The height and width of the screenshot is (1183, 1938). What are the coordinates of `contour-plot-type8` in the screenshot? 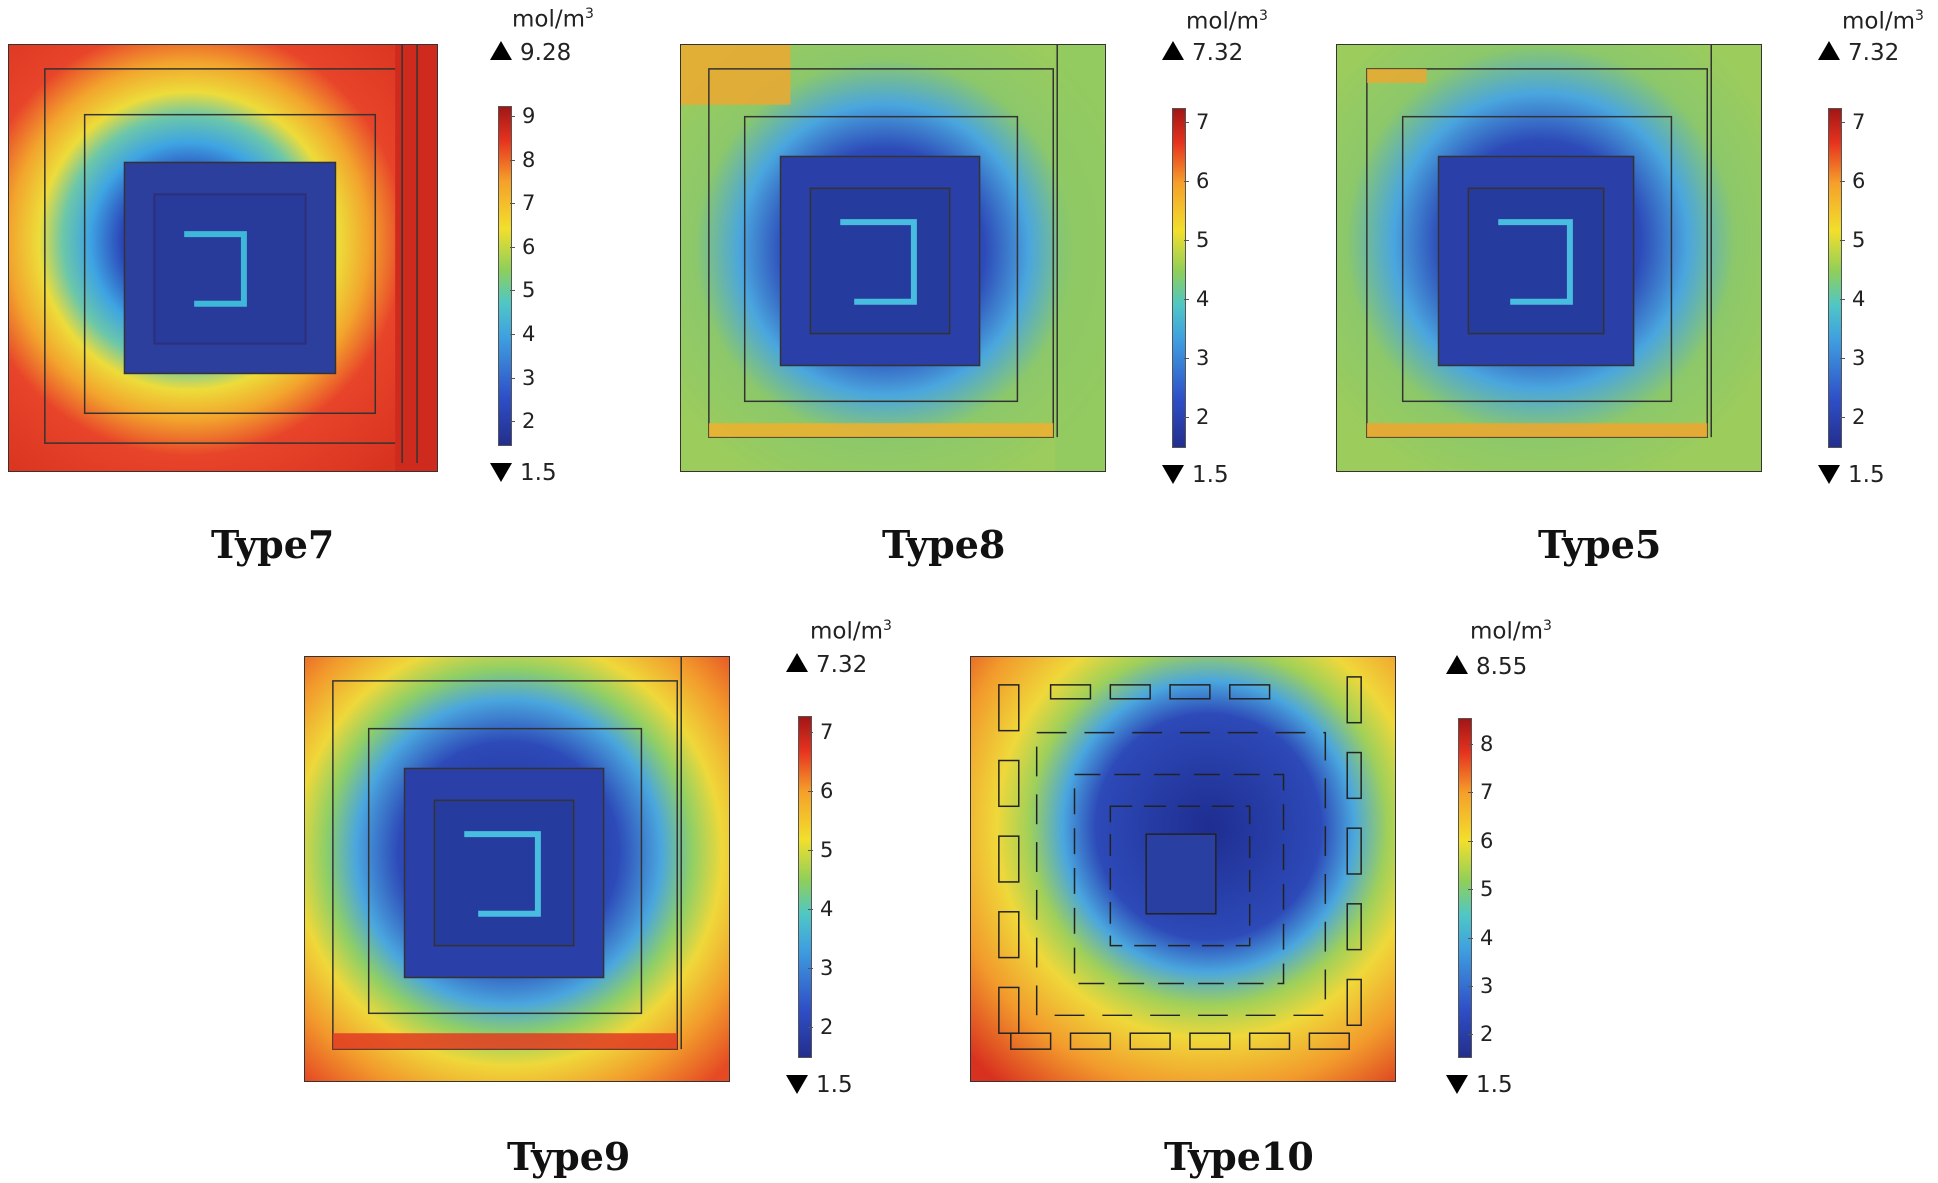 It's located at (893, 258).